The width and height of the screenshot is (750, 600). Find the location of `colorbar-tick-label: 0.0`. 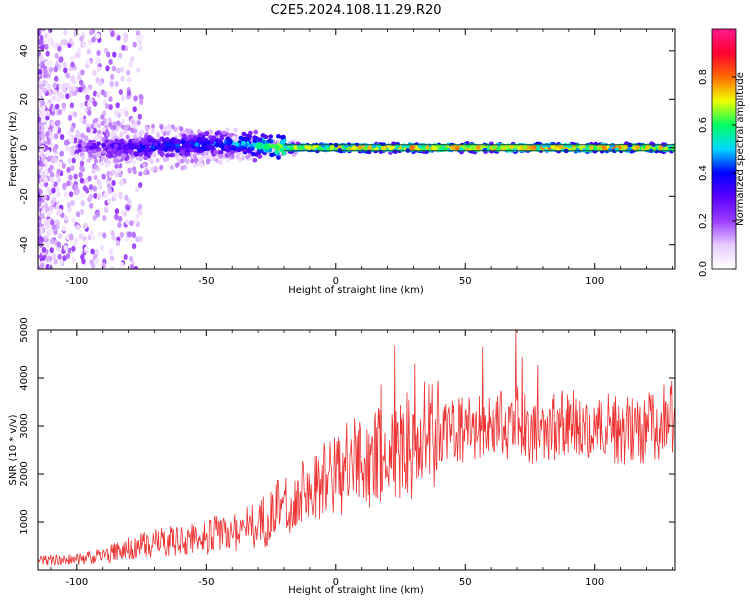

colorbar-tick-label: 0.0 is located at coordinates (703, 269).